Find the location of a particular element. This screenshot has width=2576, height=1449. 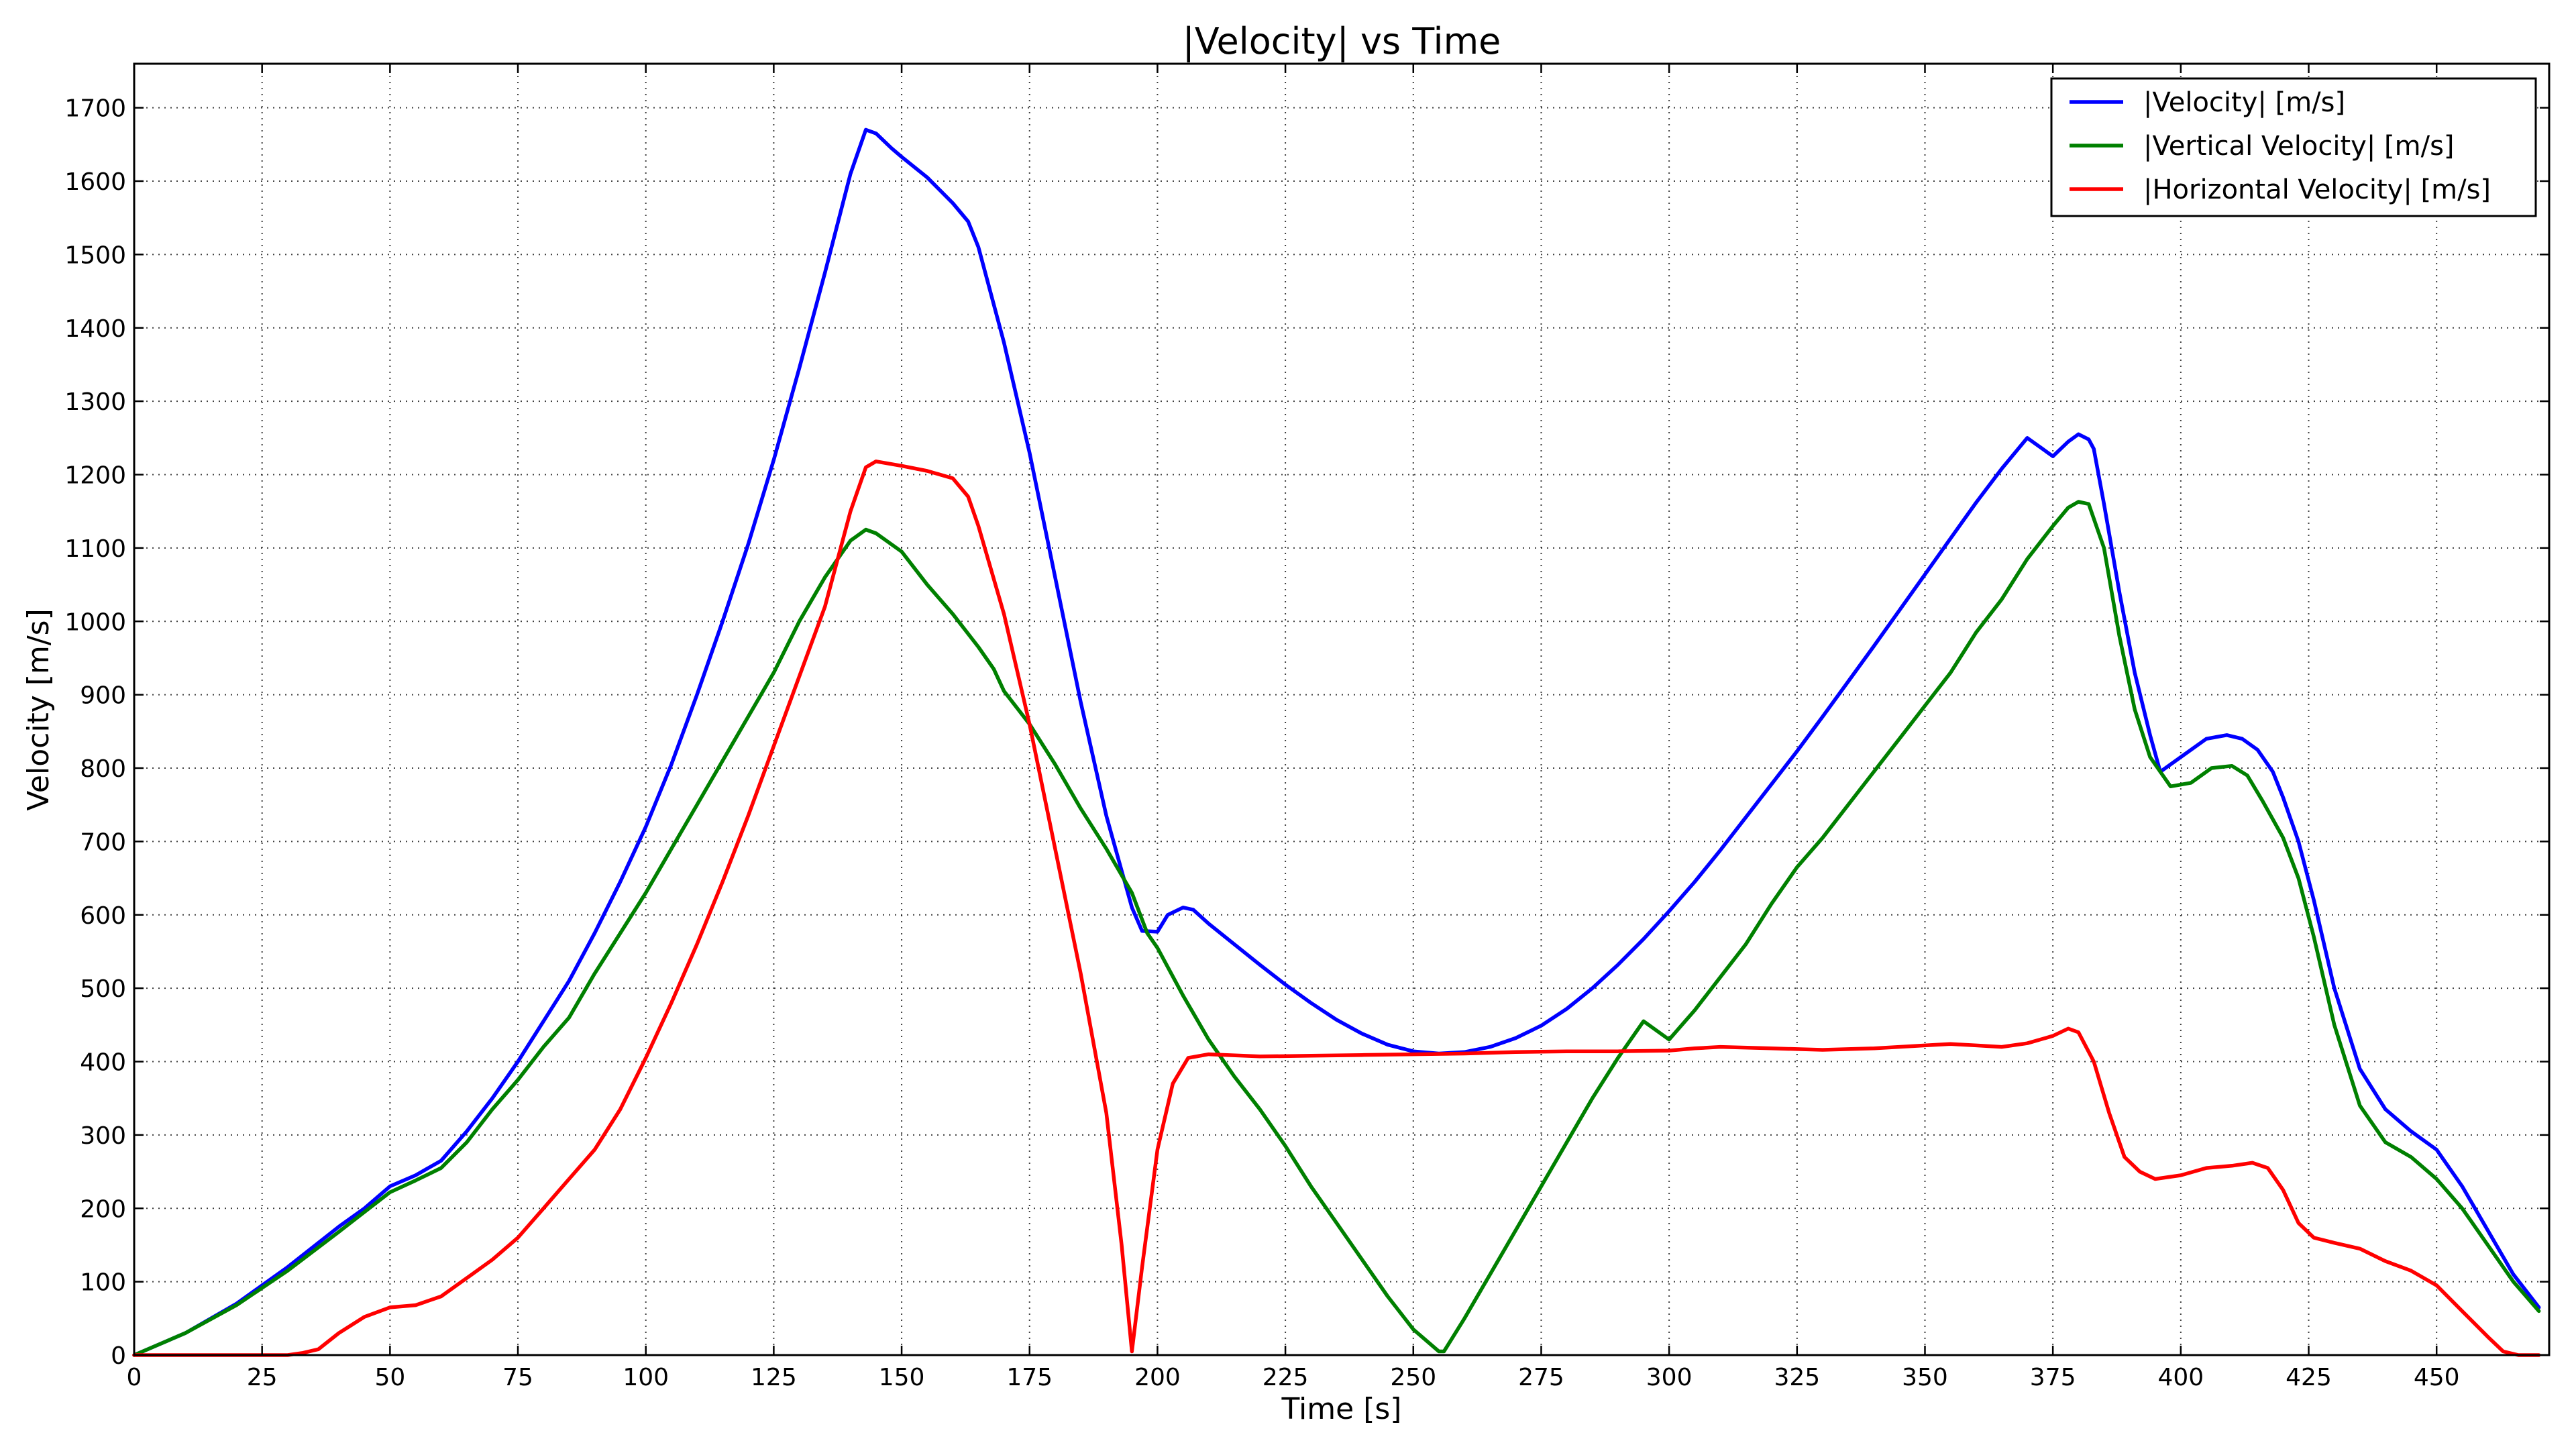

x-tick-label: 75 is located at coordinates (517, 1377).